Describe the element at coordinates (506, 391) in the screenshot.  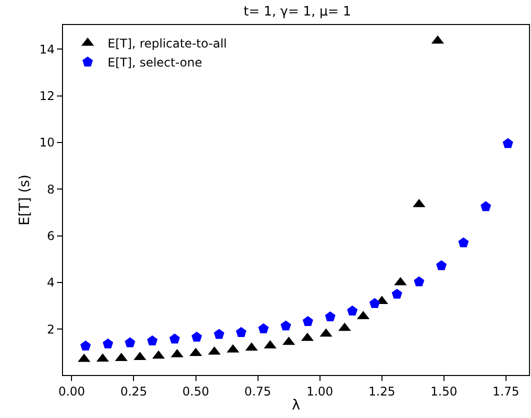
I see `x-tick-label: 1.75` at that location.